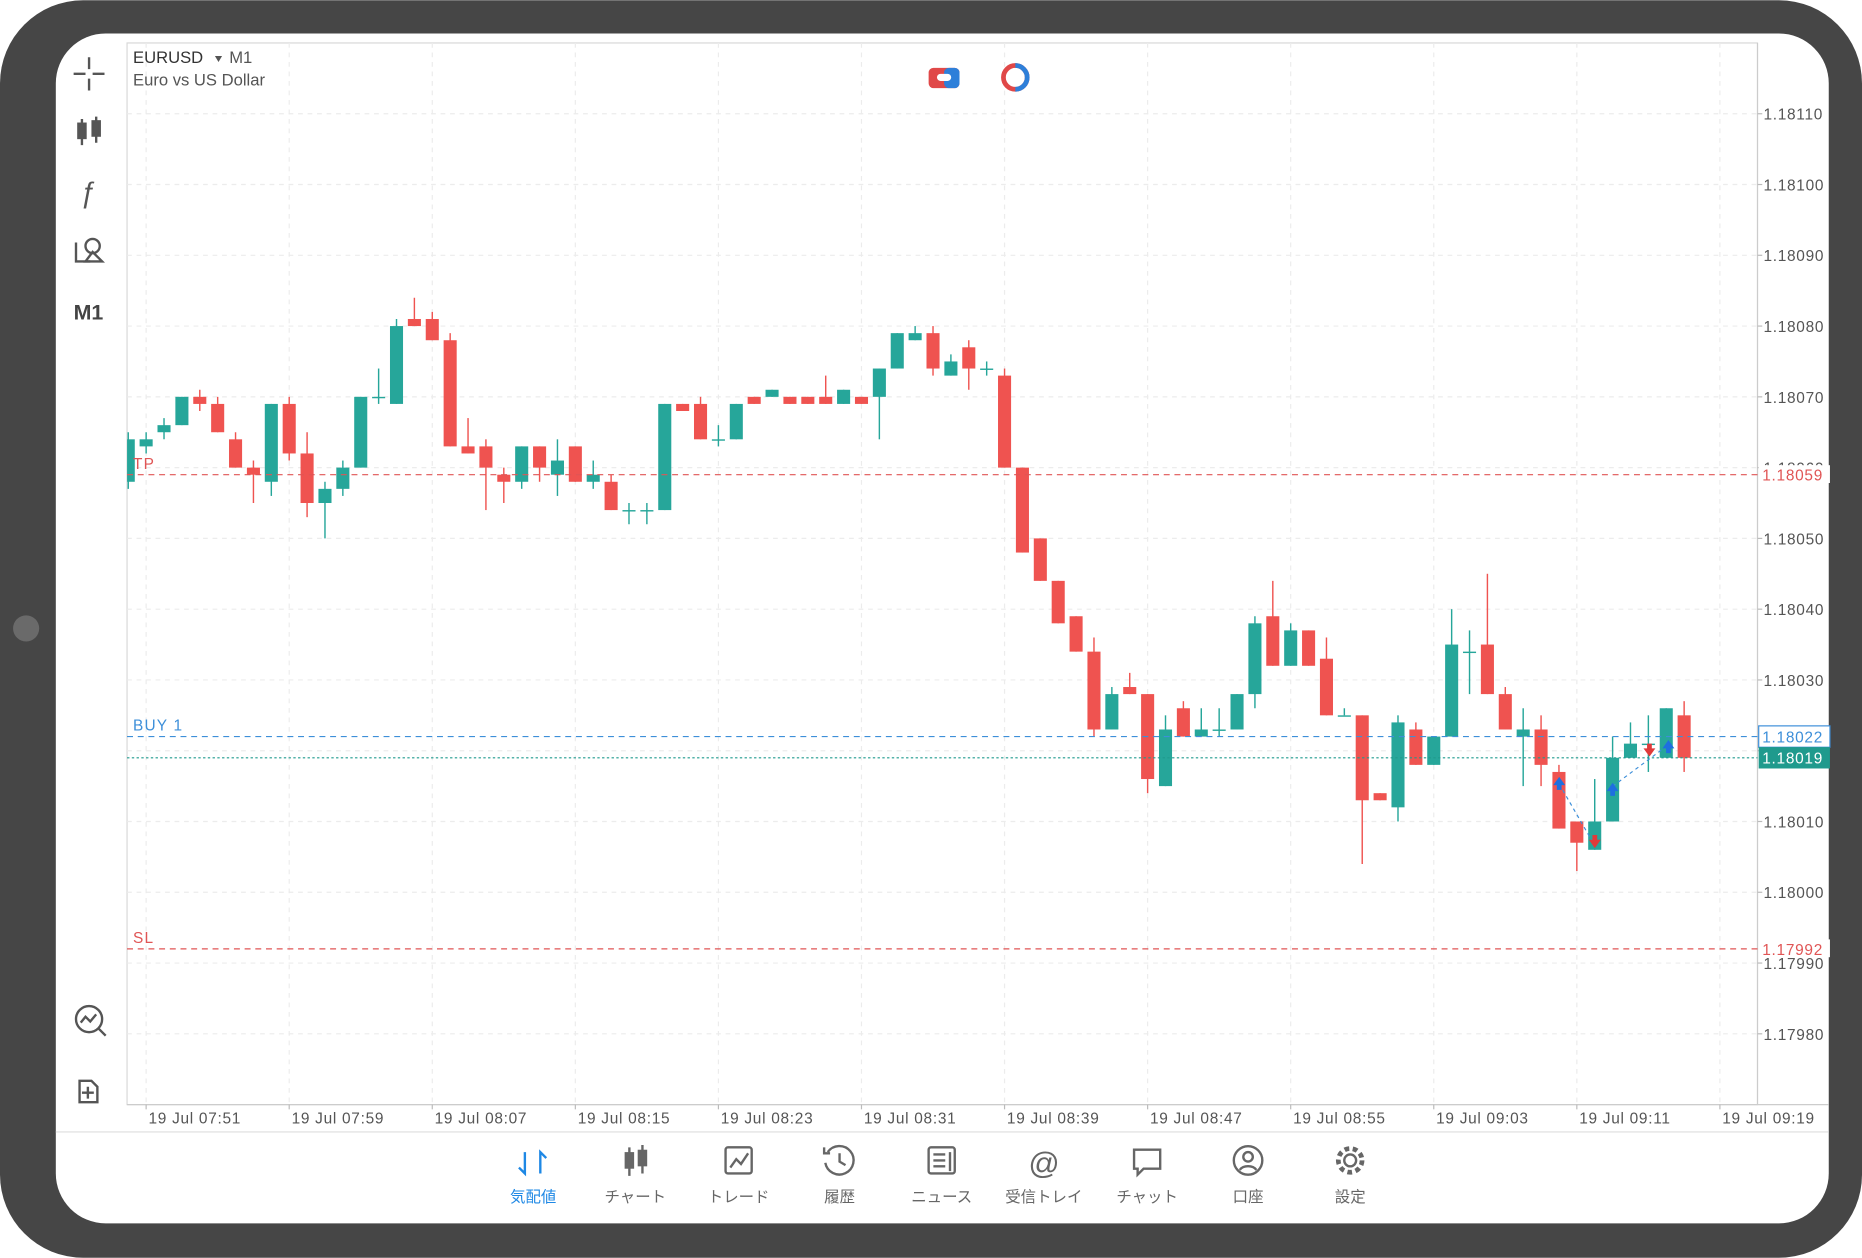 The image size is (1862, 1258). What do you see at coordinates (1015, 77) in the screenshot?
I see `signal-icon` at bounding box center [1015, 77].